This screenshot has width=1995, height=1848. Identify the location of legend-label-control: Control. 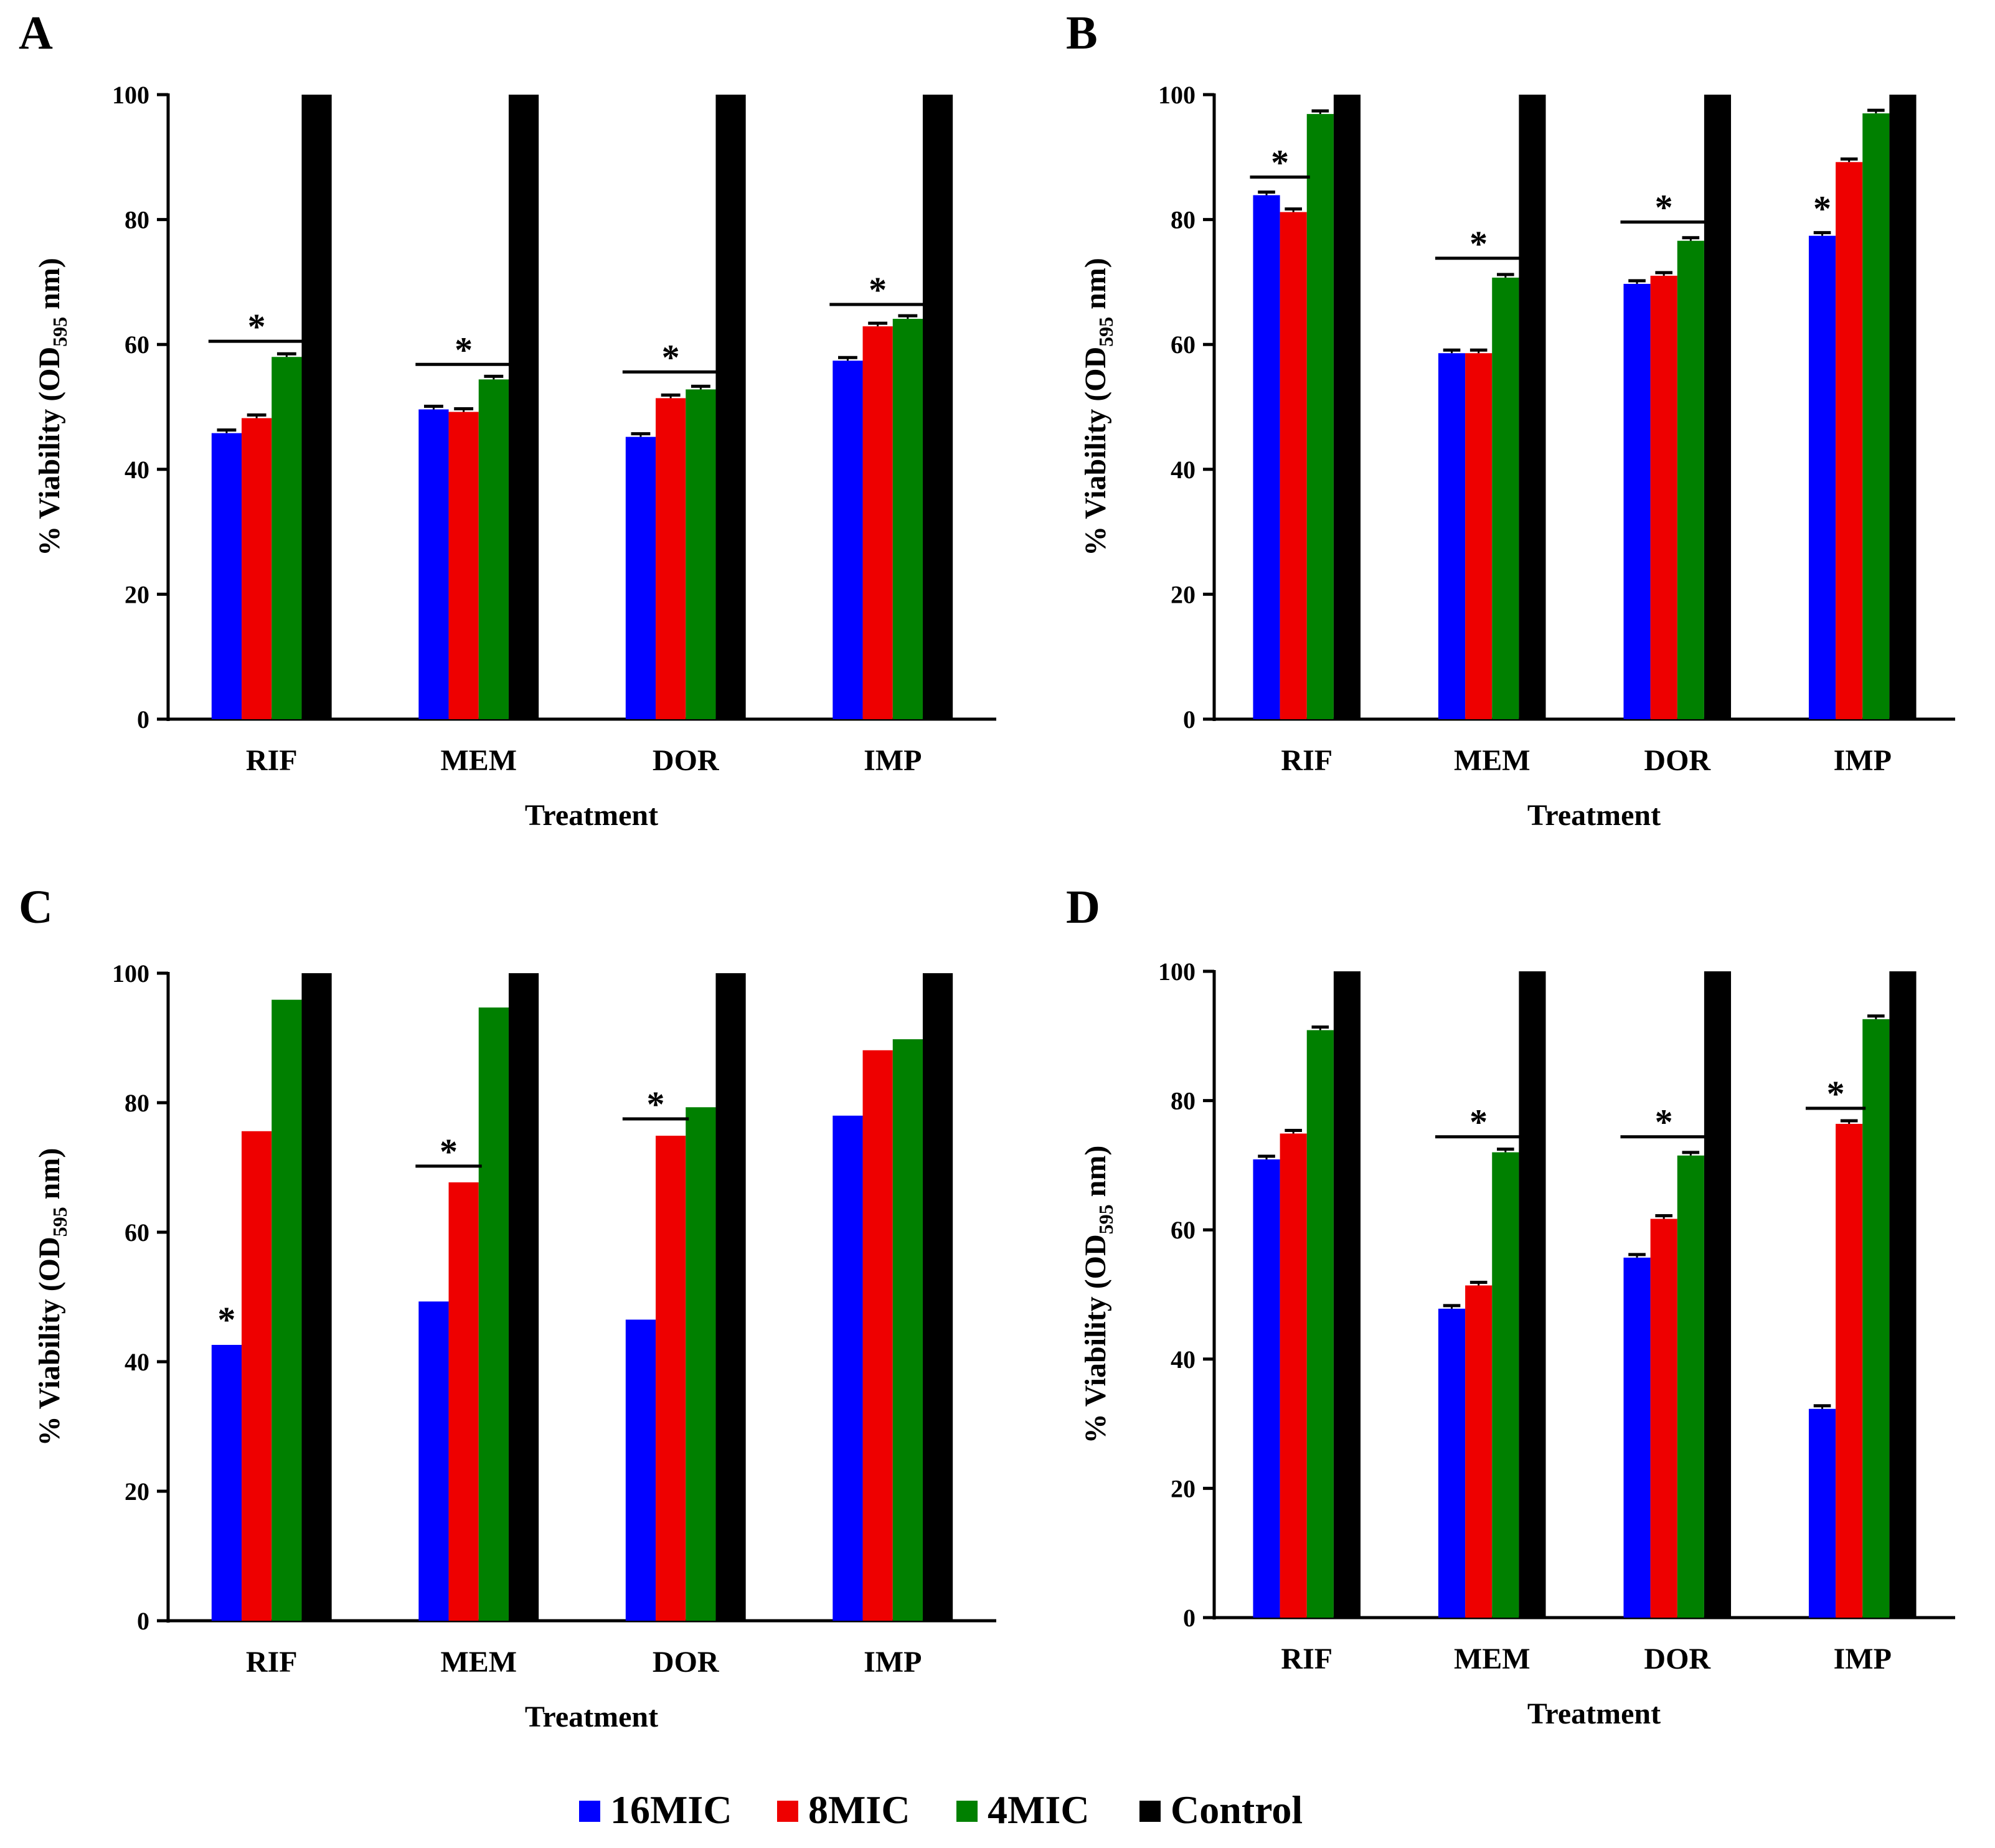
(1237, 1810).